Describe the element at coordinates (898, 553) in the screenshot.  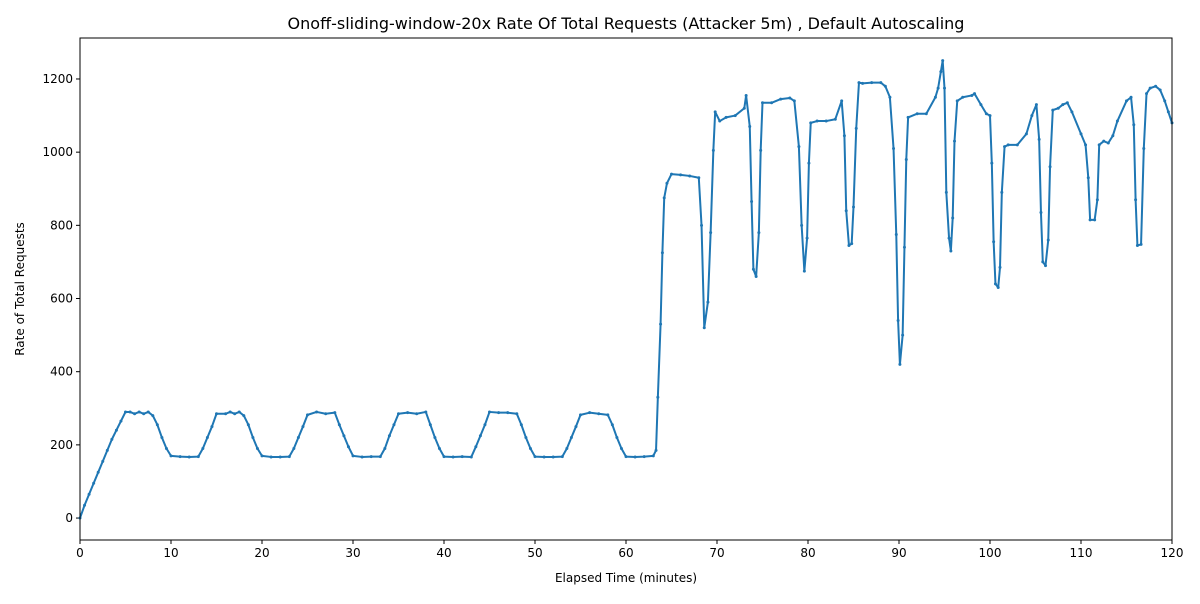
I see `x-tick-label: 90` at that location.